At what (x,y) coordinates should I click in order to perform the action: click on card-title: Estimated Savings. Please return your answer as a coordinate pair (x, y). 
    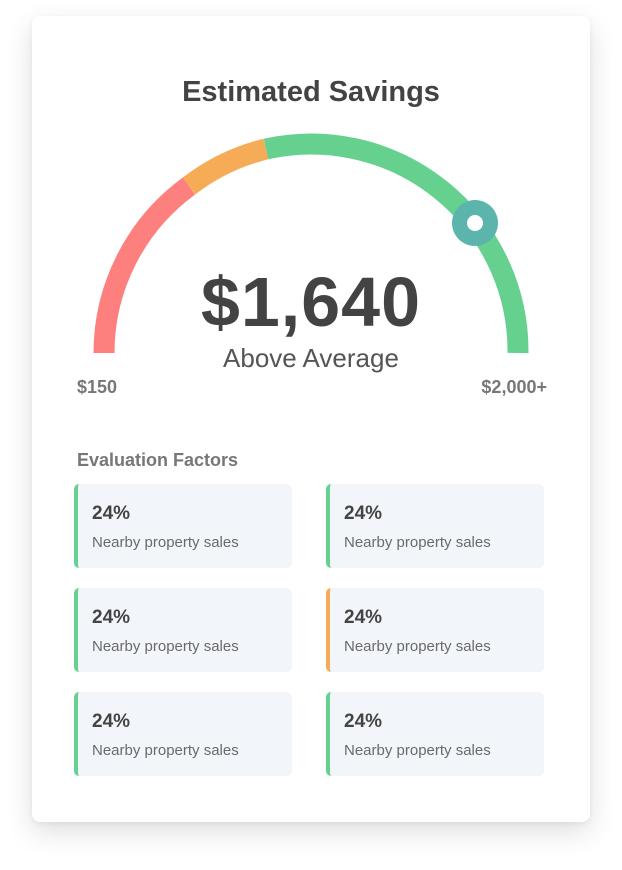
    Looking at the image, I should click on (311, 92).